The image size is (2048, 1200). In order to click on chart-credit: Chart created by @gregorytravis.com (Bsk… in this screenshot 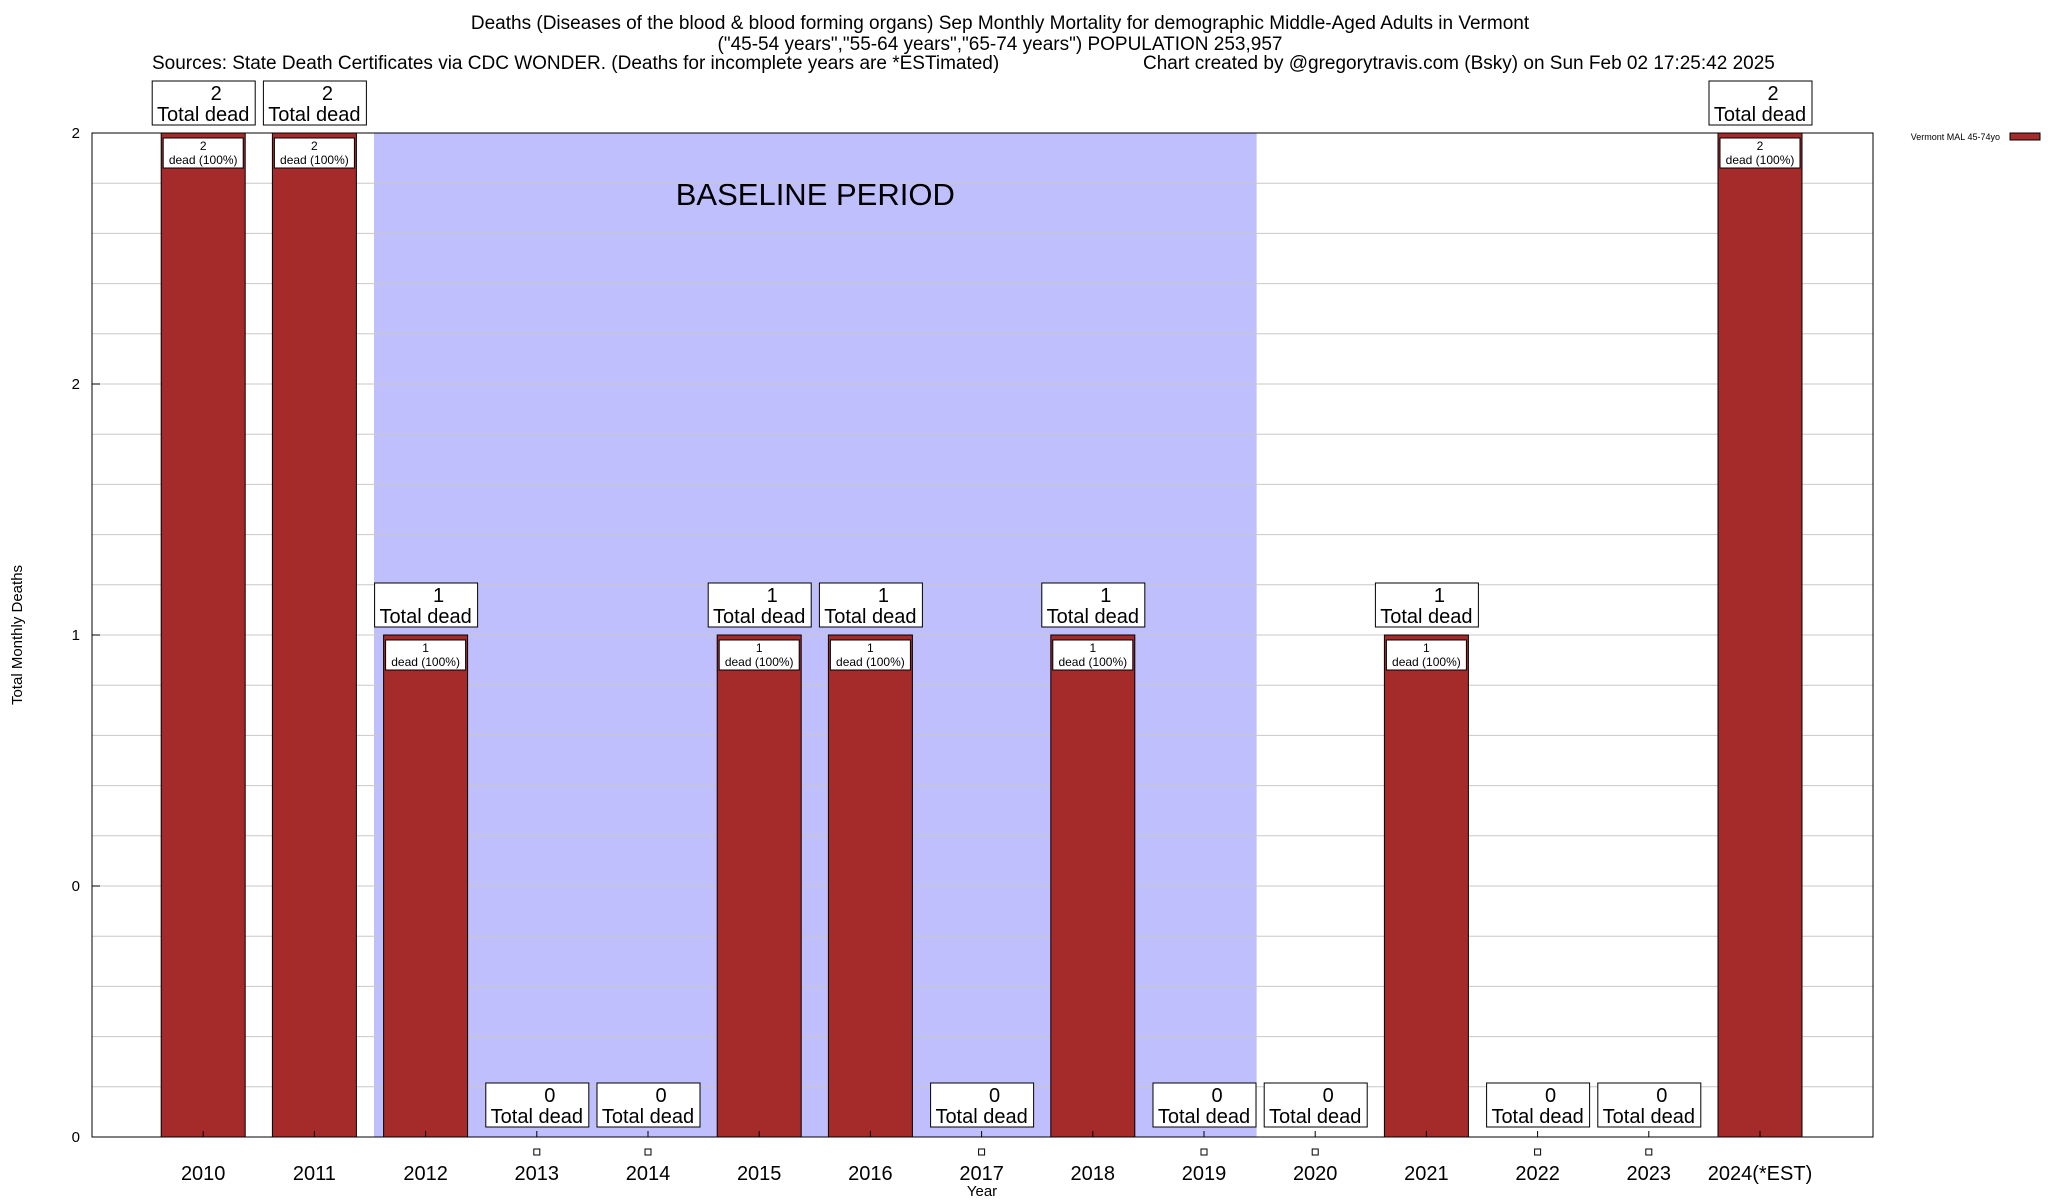, I will do `click(1459, 63)`.